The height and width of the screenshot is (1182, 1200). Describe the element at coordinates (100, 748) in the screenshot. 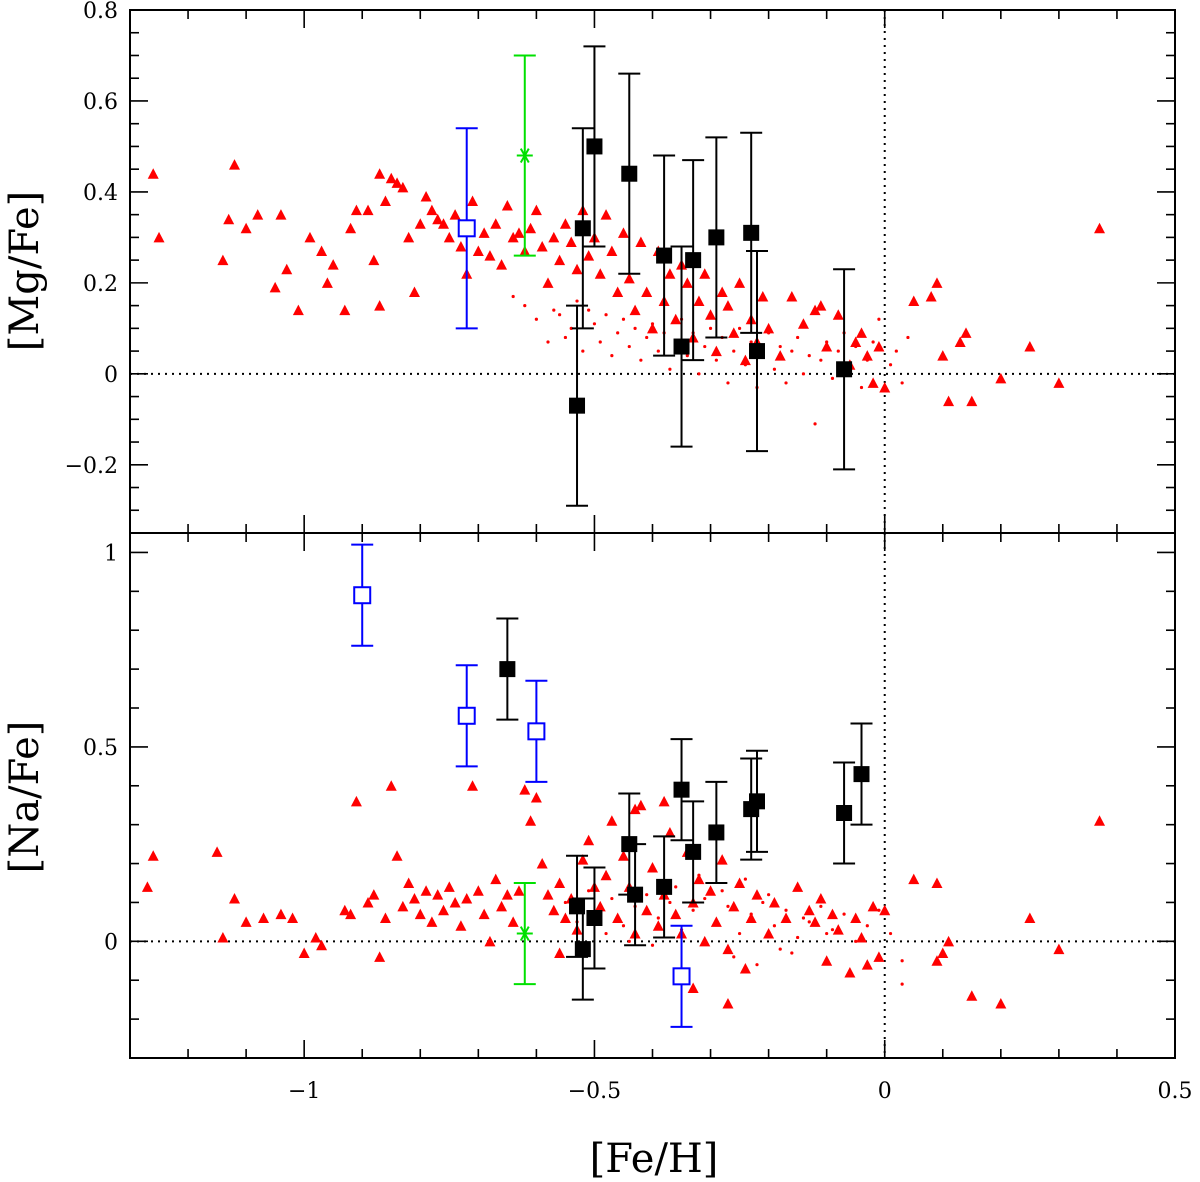

I see `y-tick-label: 0.5` at that location.